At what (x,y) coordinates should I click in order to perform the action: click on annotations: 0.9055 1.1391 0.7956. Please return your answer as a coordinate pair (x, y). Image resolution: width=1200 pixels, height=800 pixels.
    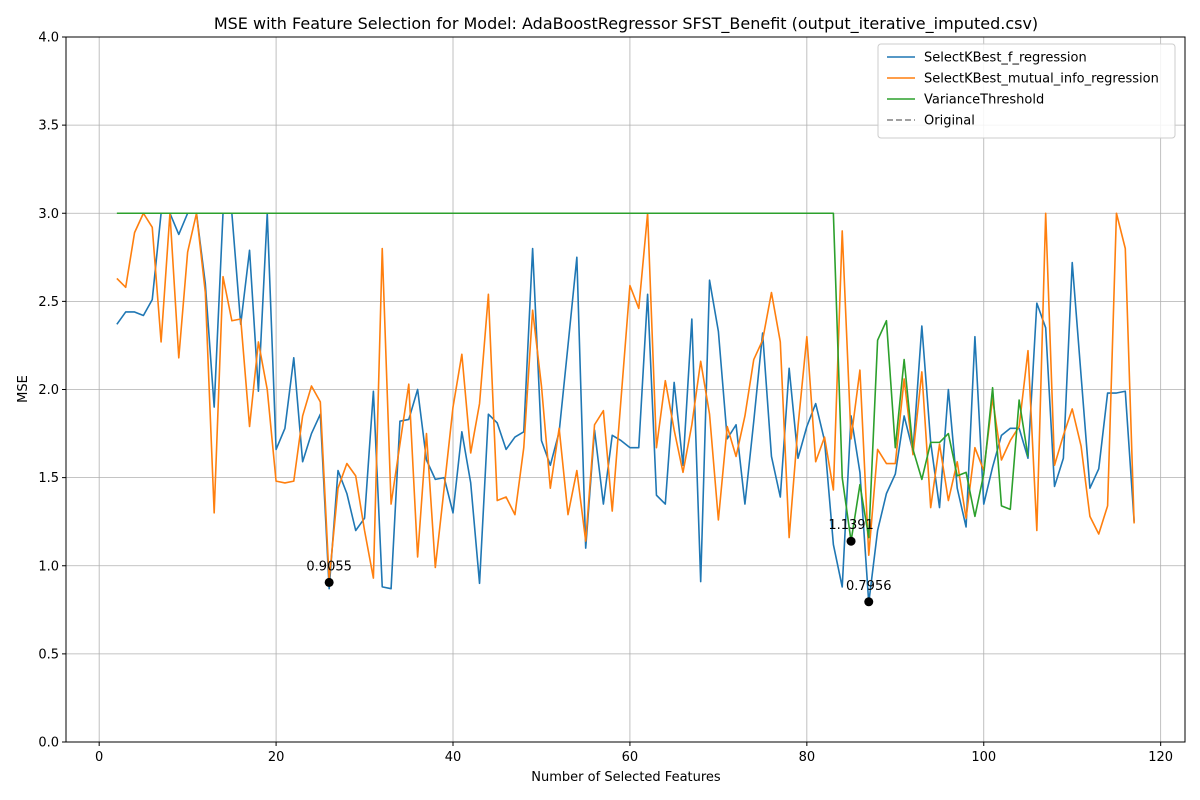
    Looking at the image, I should click on (599, 562).